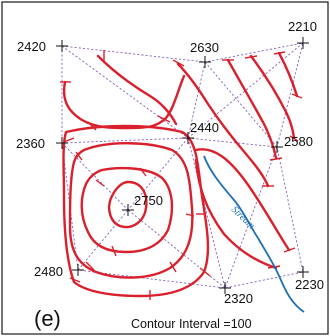 Image resolution: width=330 pixels, height=336 pixels. What do you see at coordinates (204, 47) in the screenshot?
I see `elevation-label: 2630` at bounding box center [204, 47].